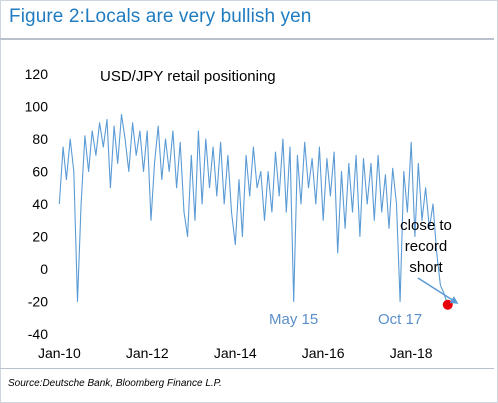 Image resolution: width=498 pixels, height=403 pixels. I want to click on callout-close-to-record-short: close to record short, so click(426, 246).